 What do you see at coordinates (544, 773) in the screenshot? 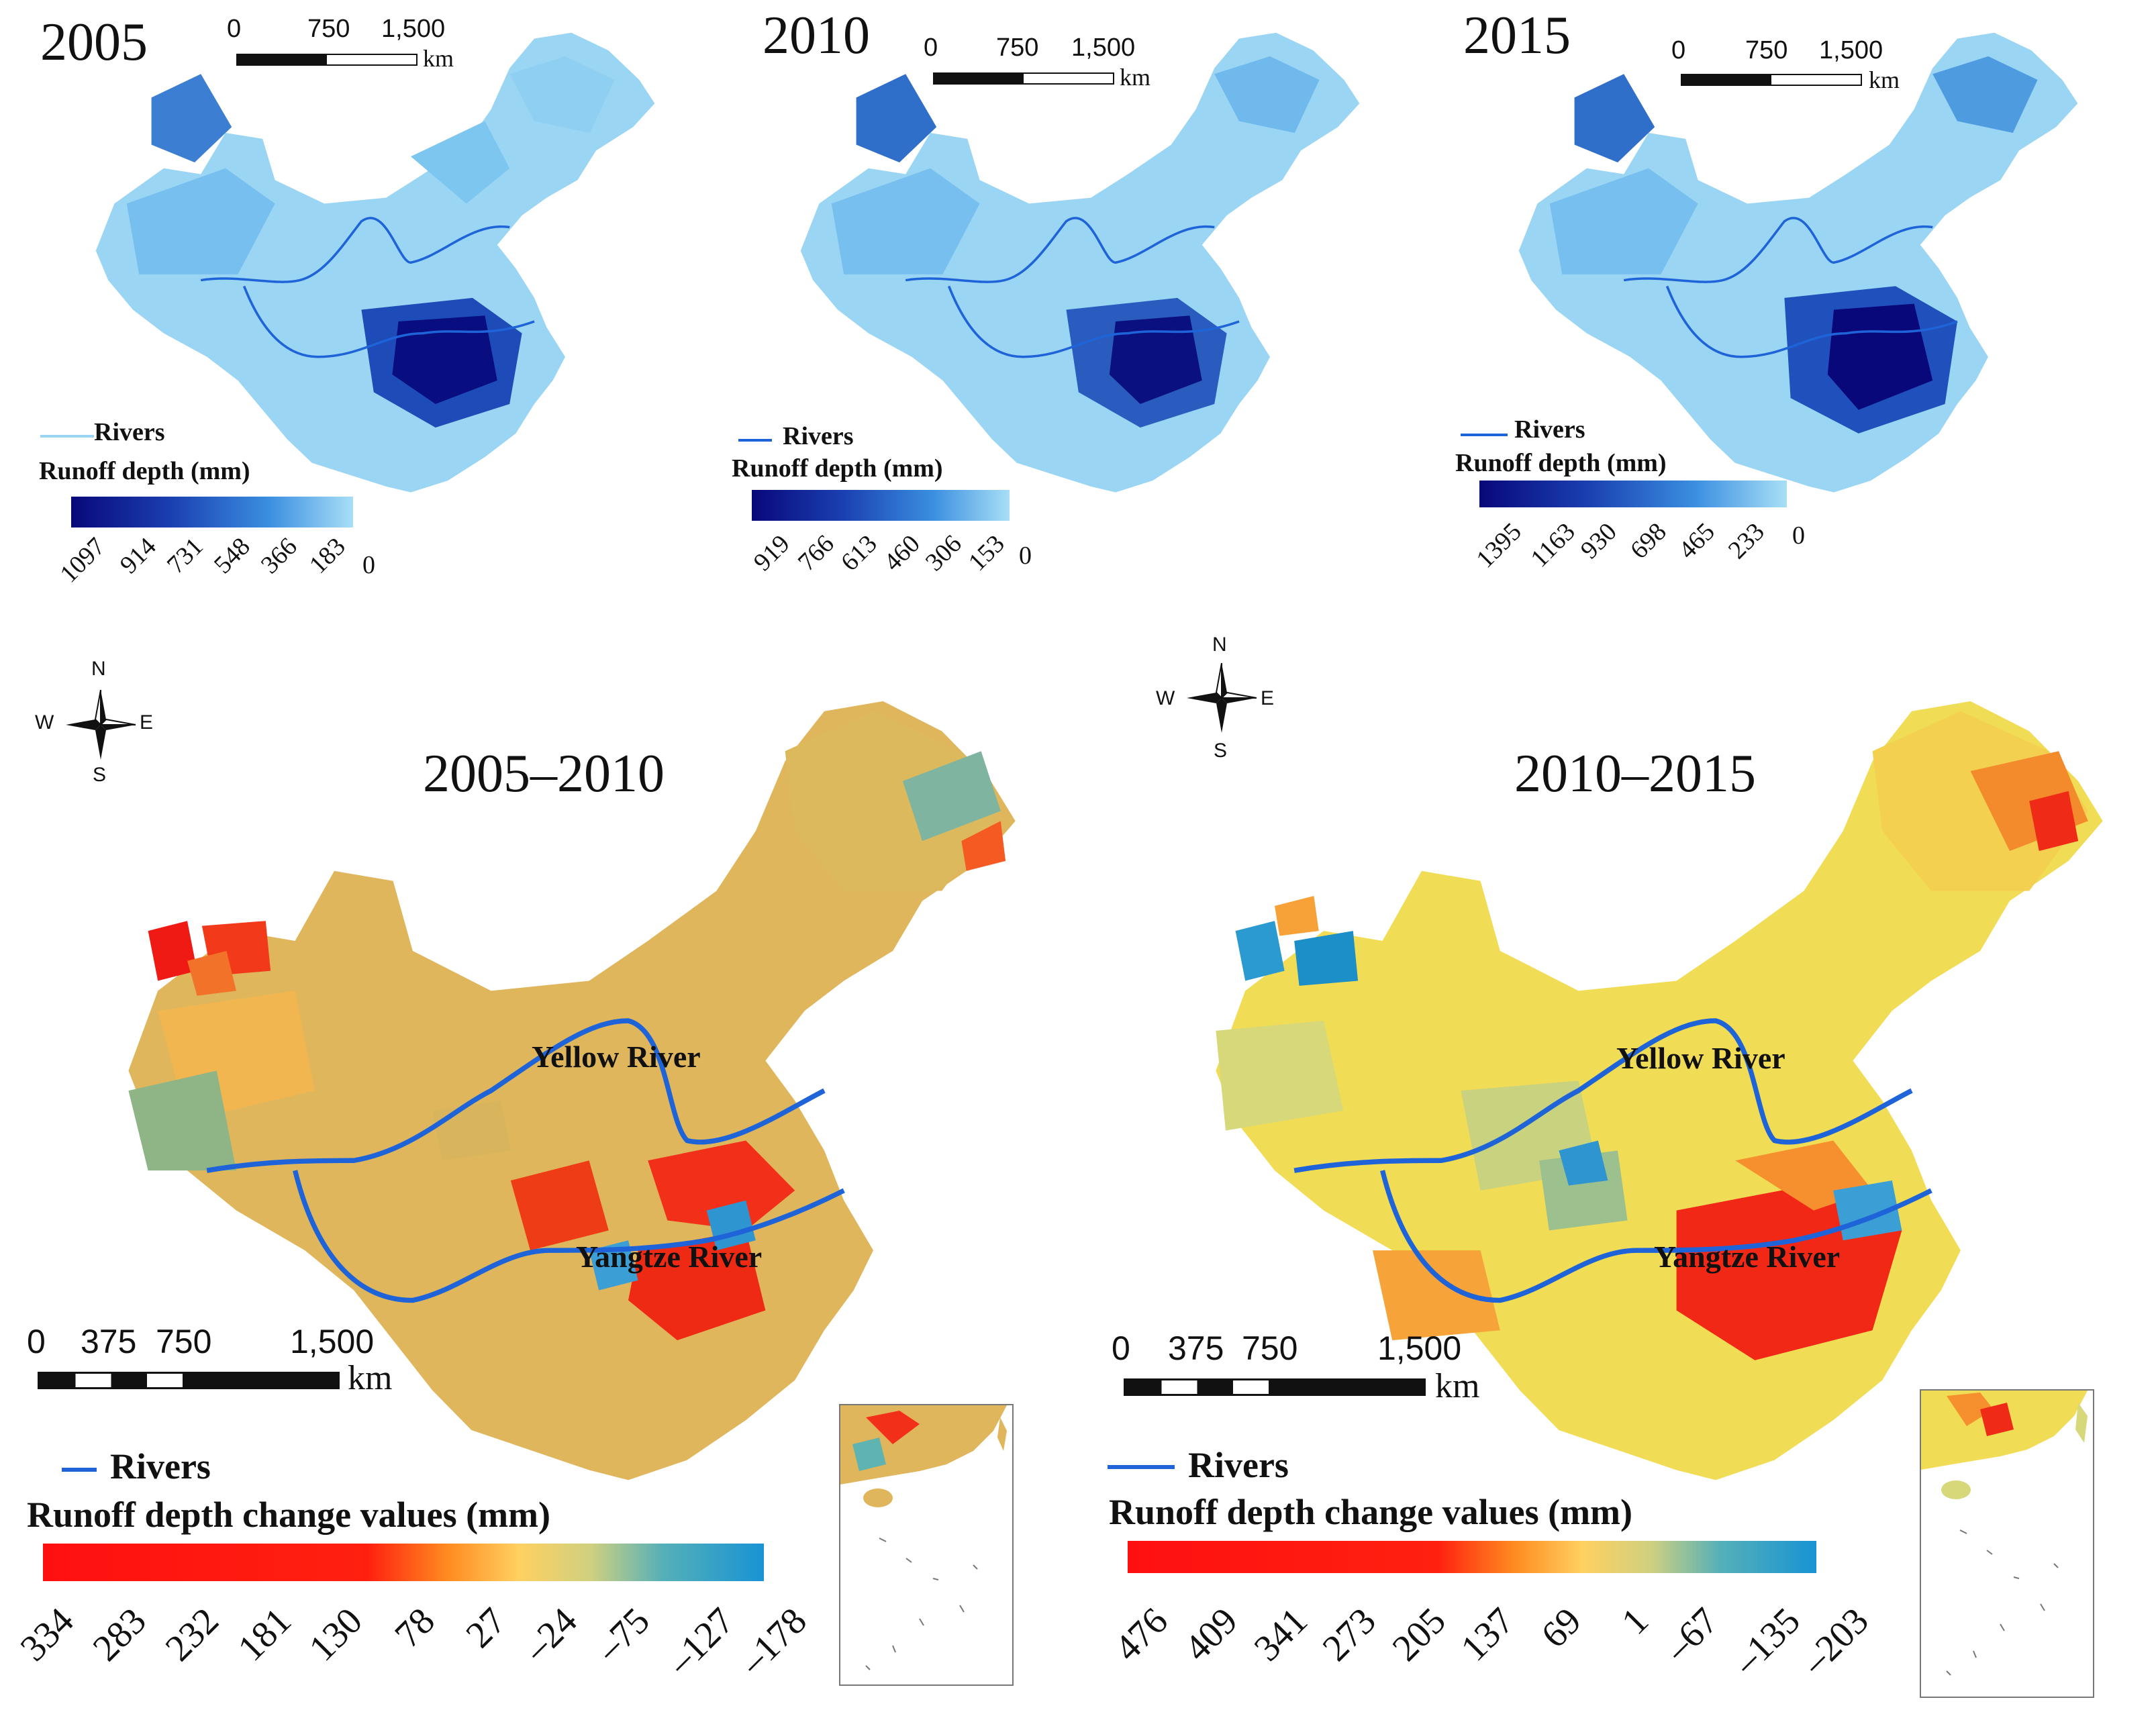
I see `panel-period-title: 2005–2010` at bounding box center [544, 773].